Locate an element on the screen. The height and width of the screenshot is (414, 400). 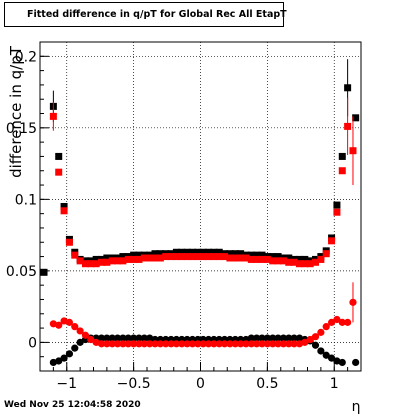
y-tick-label: 0 is located at coordinates (32, 343).